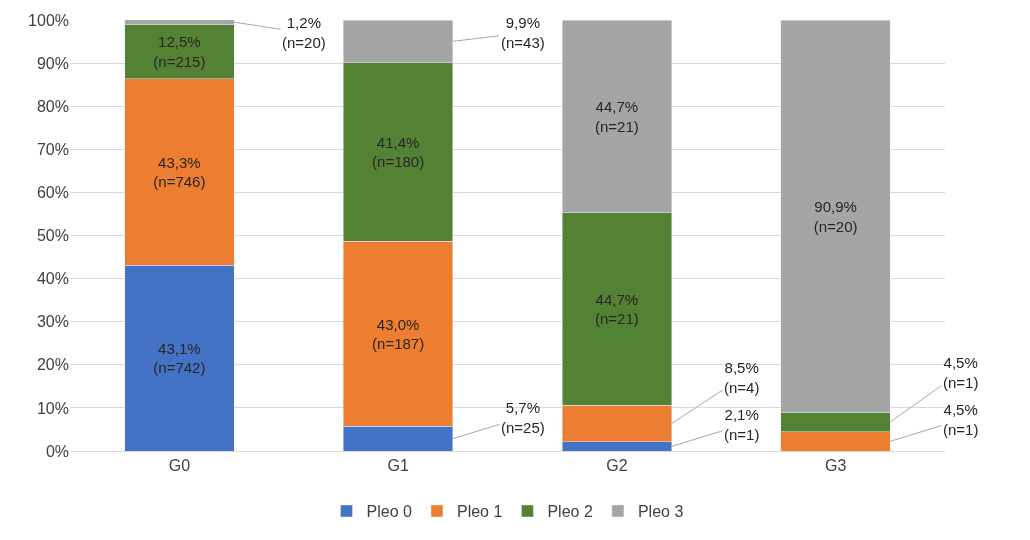 The width and height of the screenshot is (1030, 540). What do you see at coordinates (179, 466) in the screenshot?
I see `x-tick-label: G0` at bounding box center [179, 466].